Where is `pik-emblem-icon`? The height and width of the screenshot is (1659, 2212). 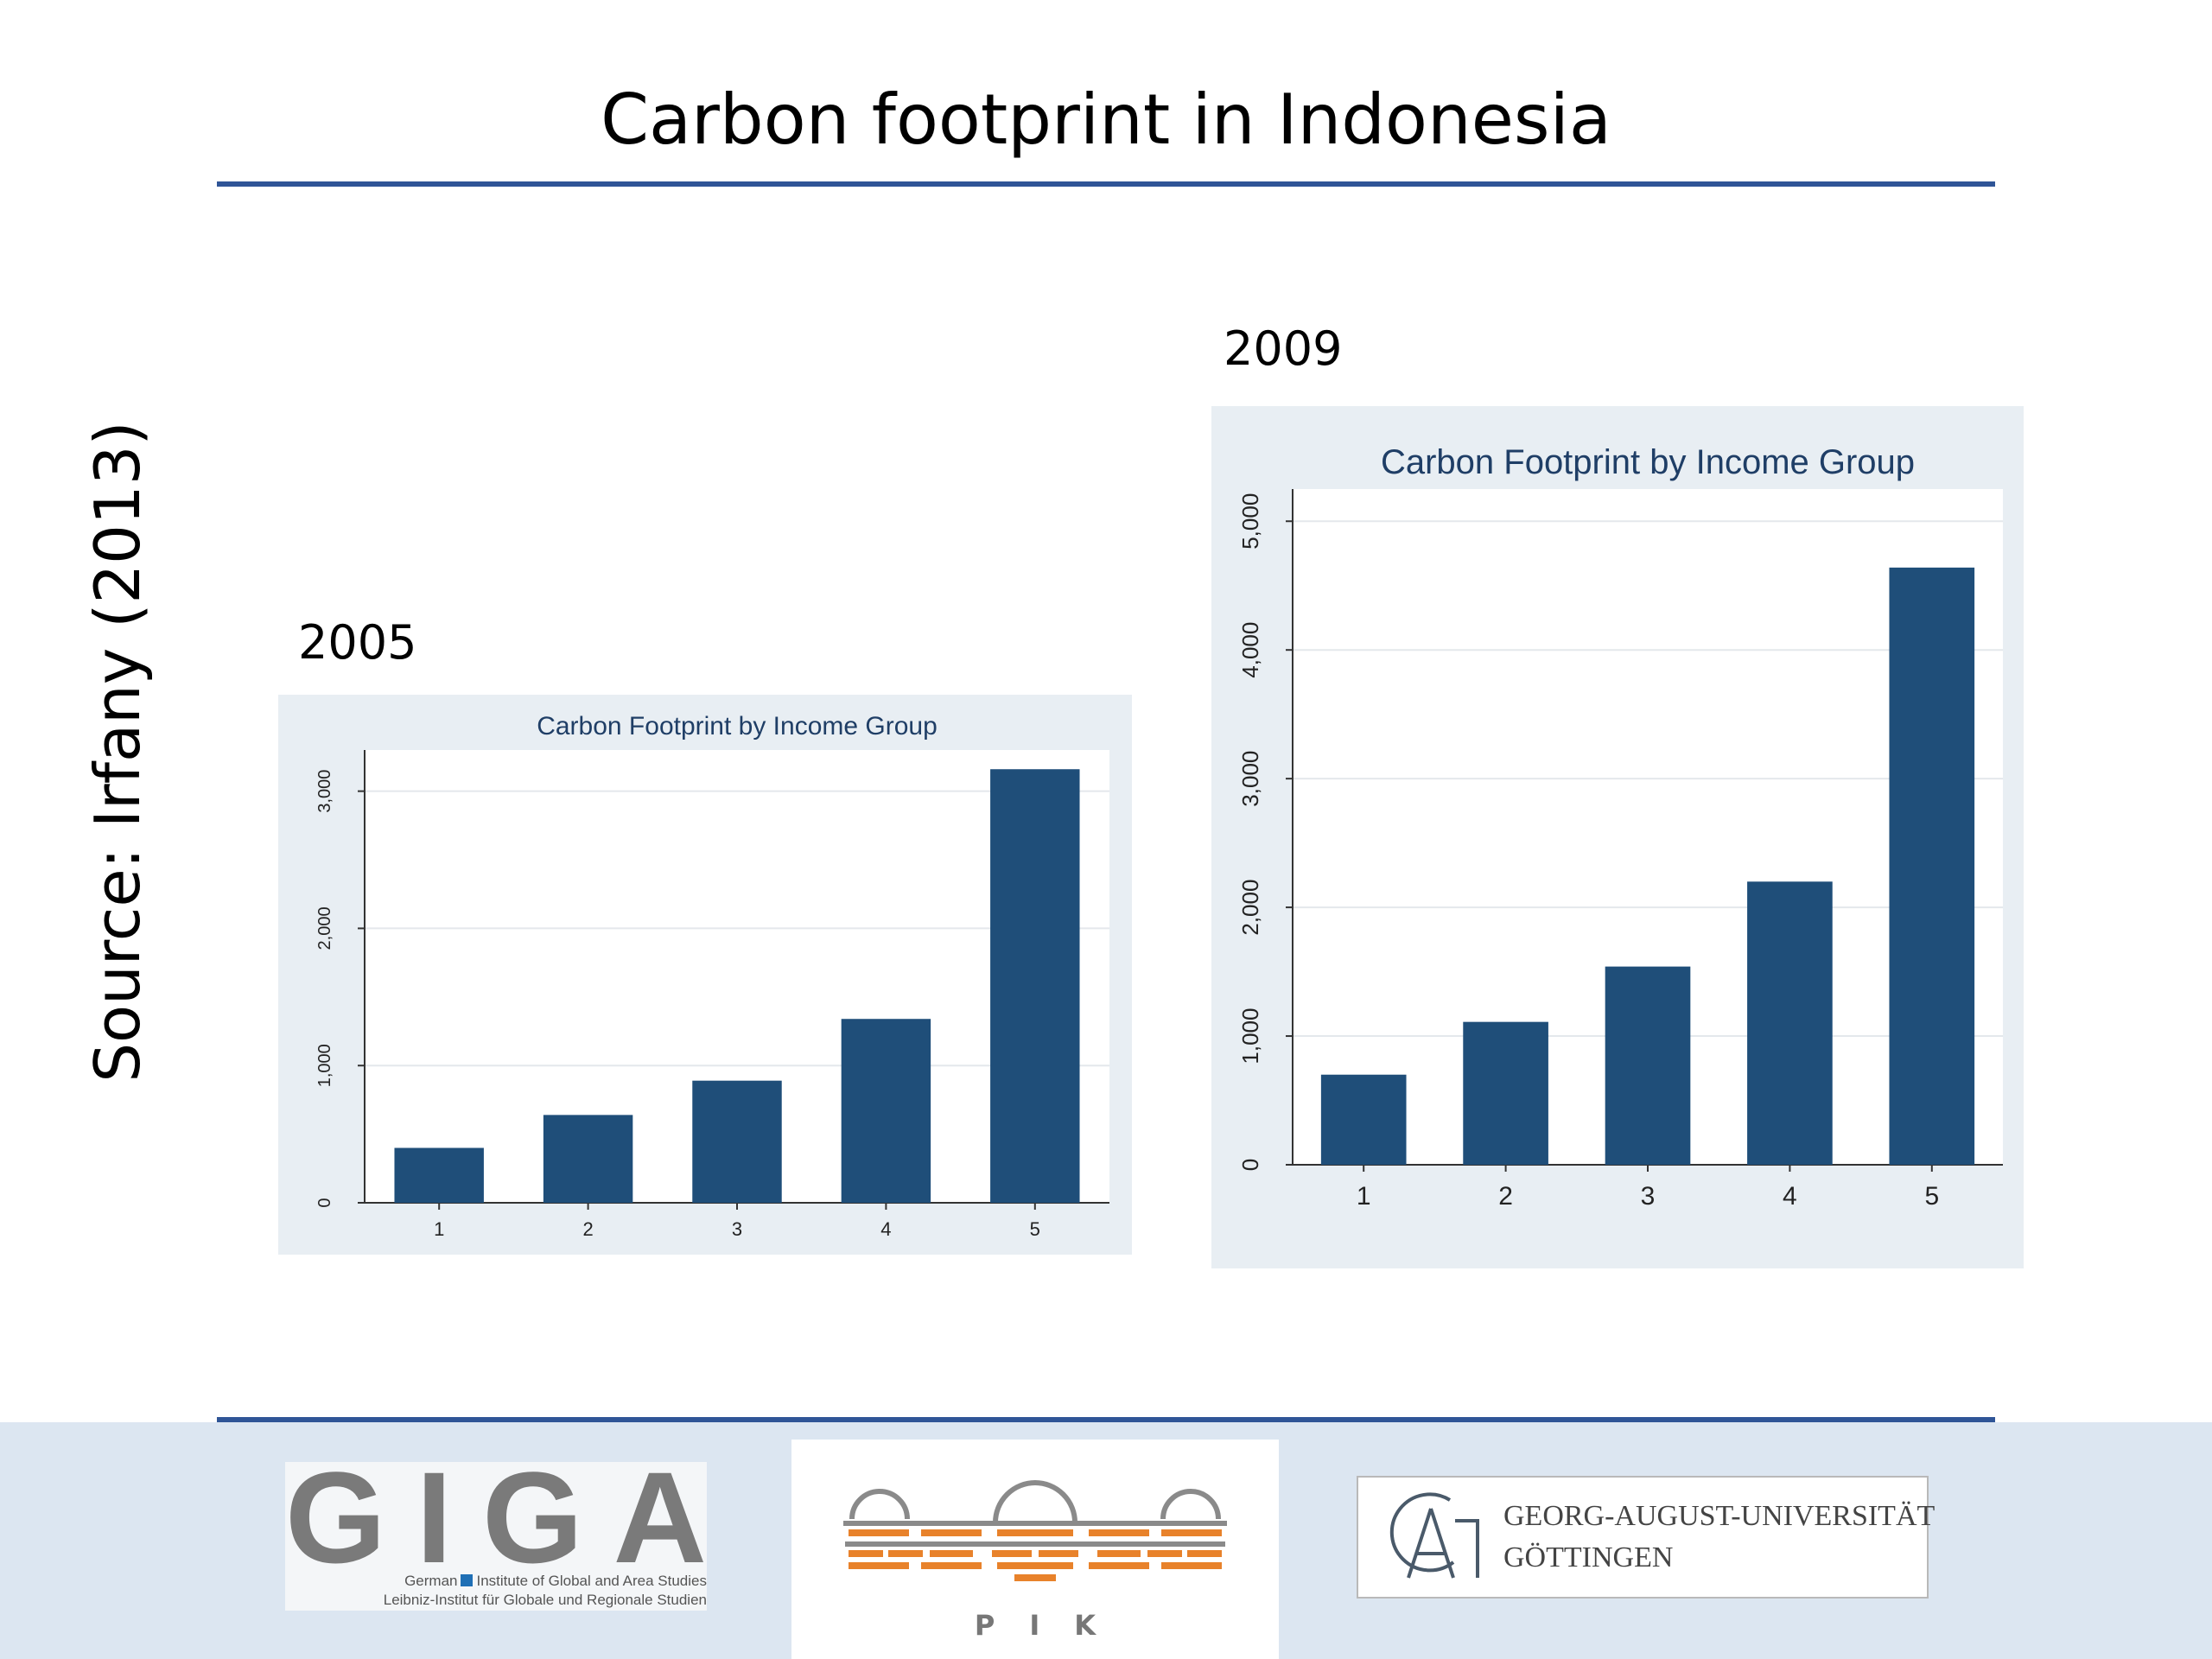 pik-emblem-icon is located at coordinates (1035, 1530).